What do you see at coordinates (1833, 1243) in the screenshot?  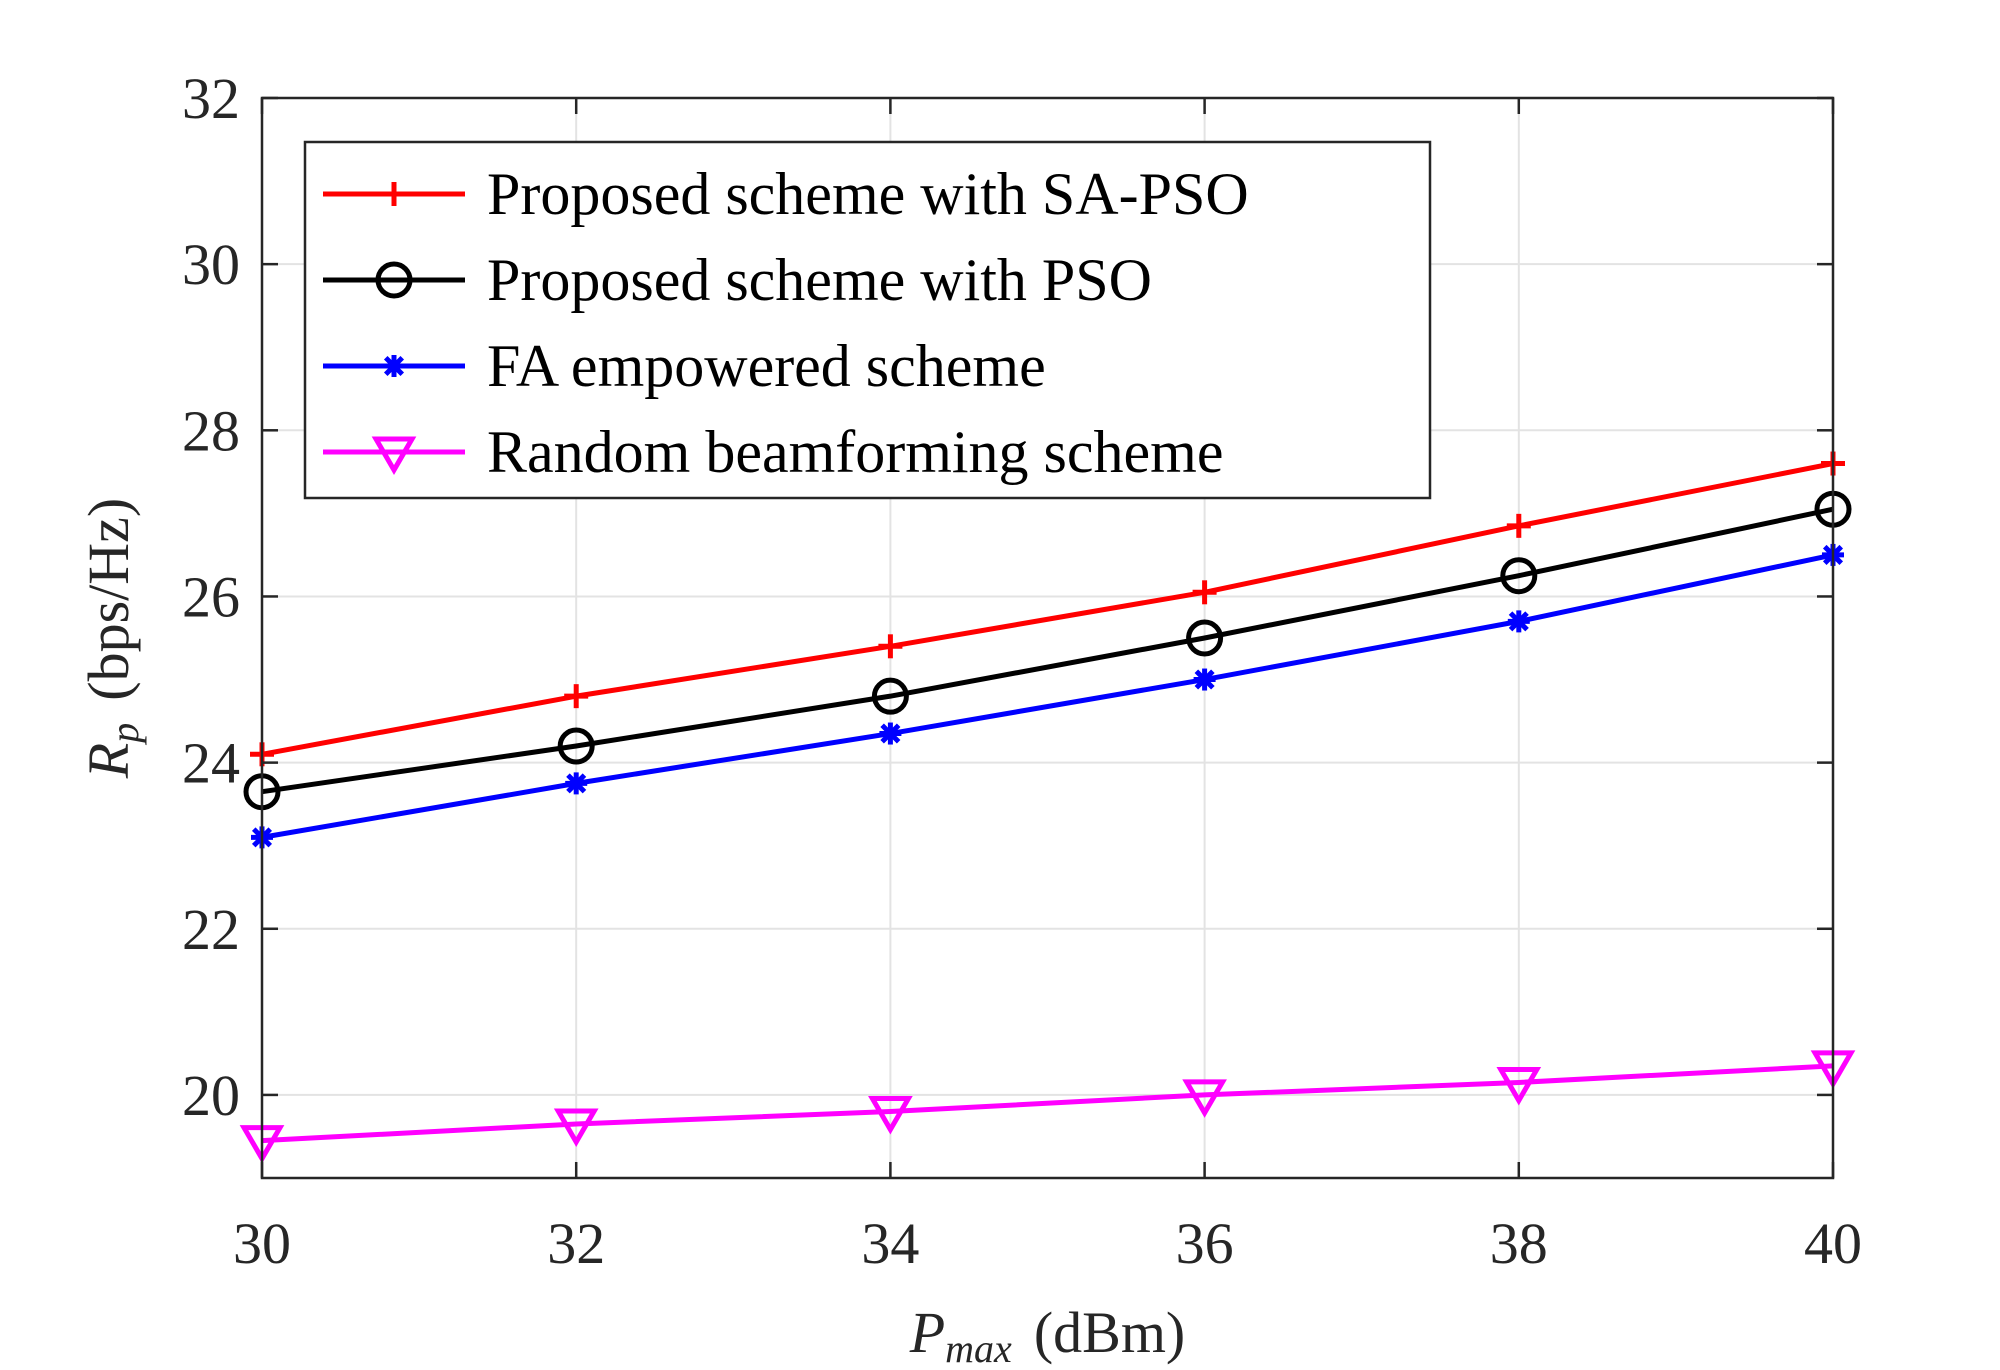 I see `x-tick-label: 40` at bounding box center [1833, 1243].